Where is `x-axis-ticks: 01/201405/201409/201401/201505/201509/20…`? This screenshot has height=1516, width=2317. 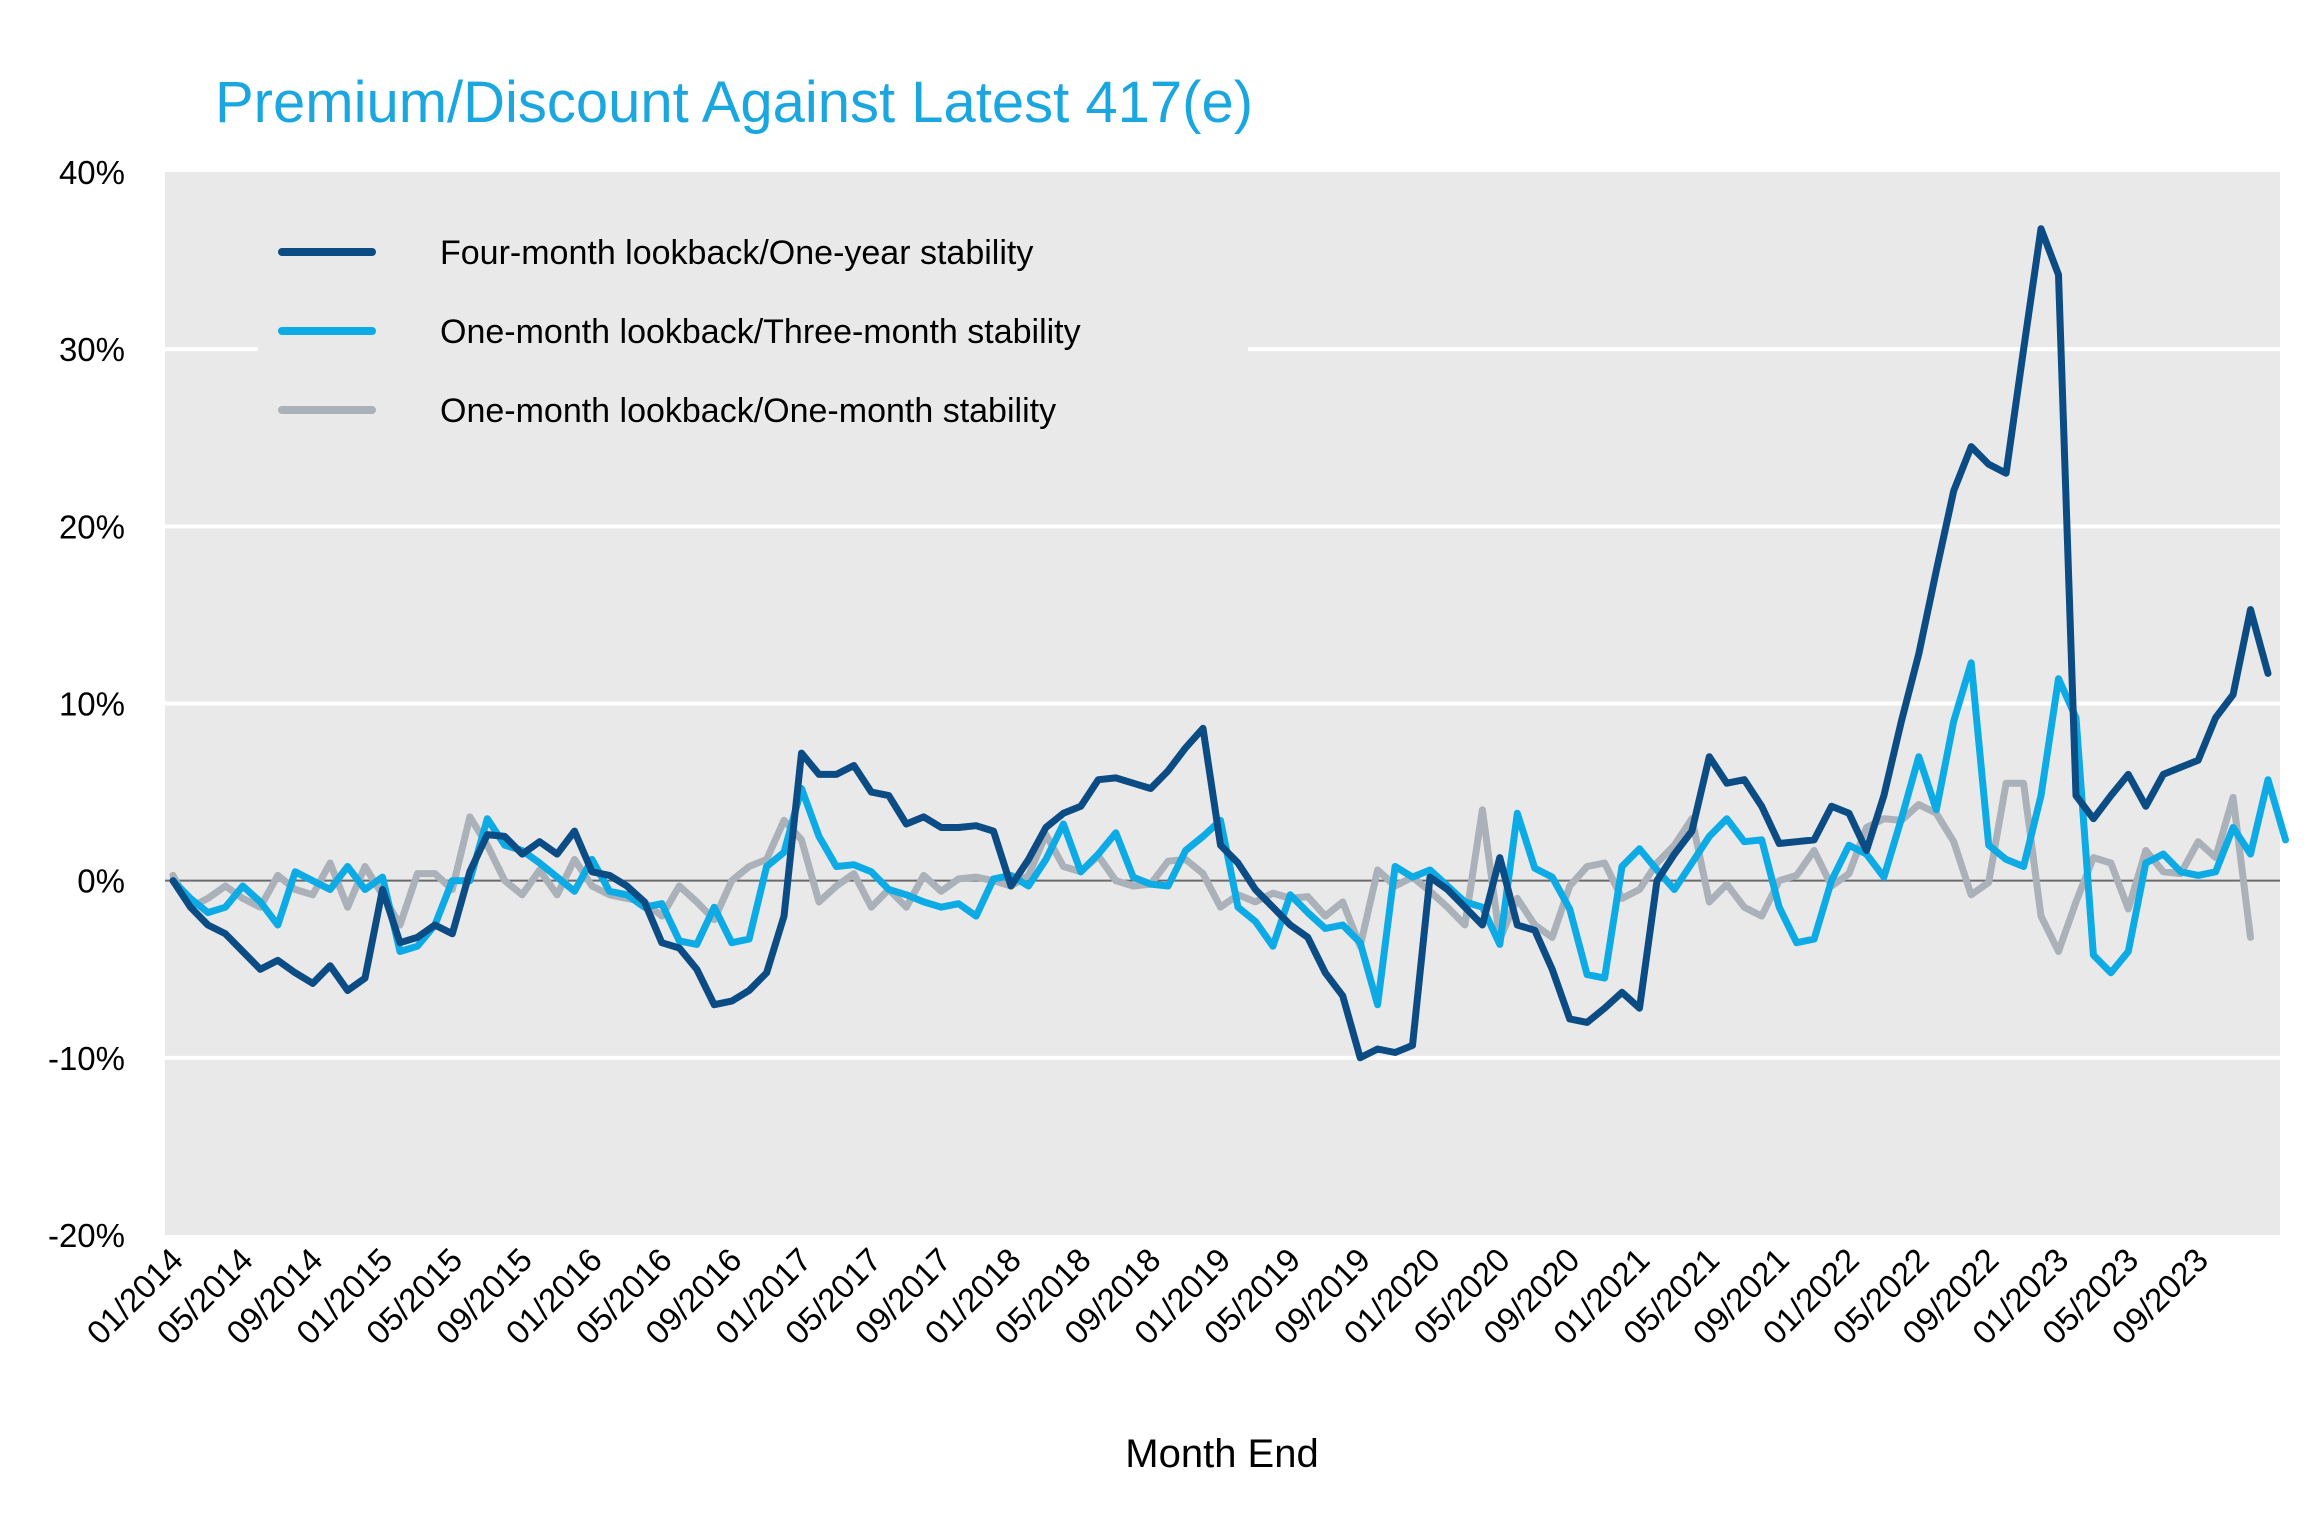 x-axis-ticks: 01/201405/201409/201401/201505/201509/20… is located at coordinates (1147, 1296).